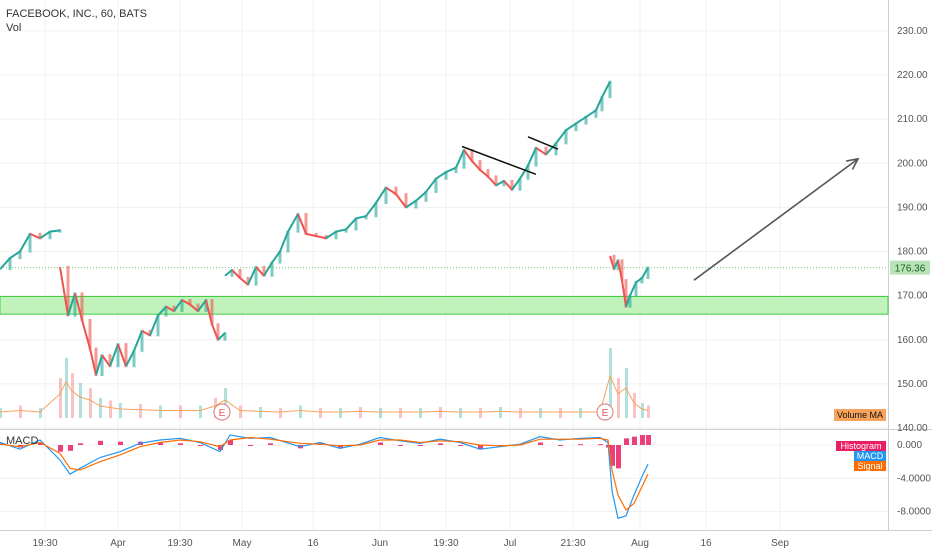 The height and width of the screenshot is (550, 932). I want to click on volume-ma-line, so click(324, 393).